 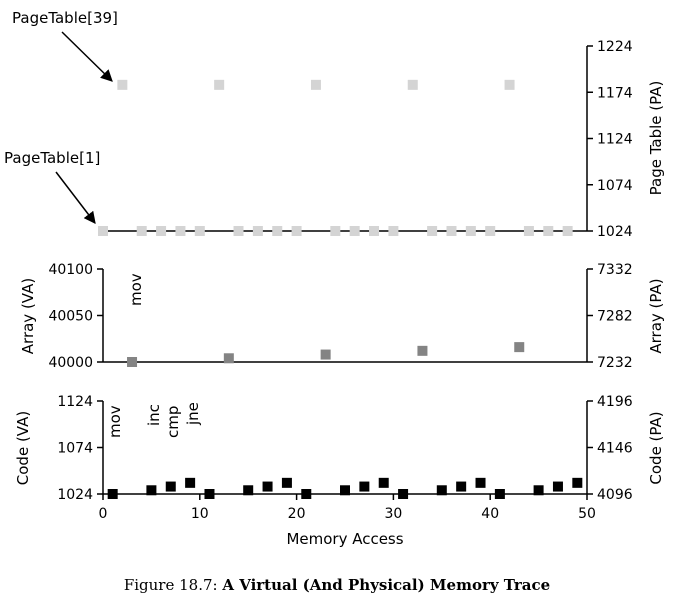 What do you see at coordinates (656, 138) in the screenshot?
I see `page-table-right-axis-label: Page Table (PA)` at bounding box center [656, 138].